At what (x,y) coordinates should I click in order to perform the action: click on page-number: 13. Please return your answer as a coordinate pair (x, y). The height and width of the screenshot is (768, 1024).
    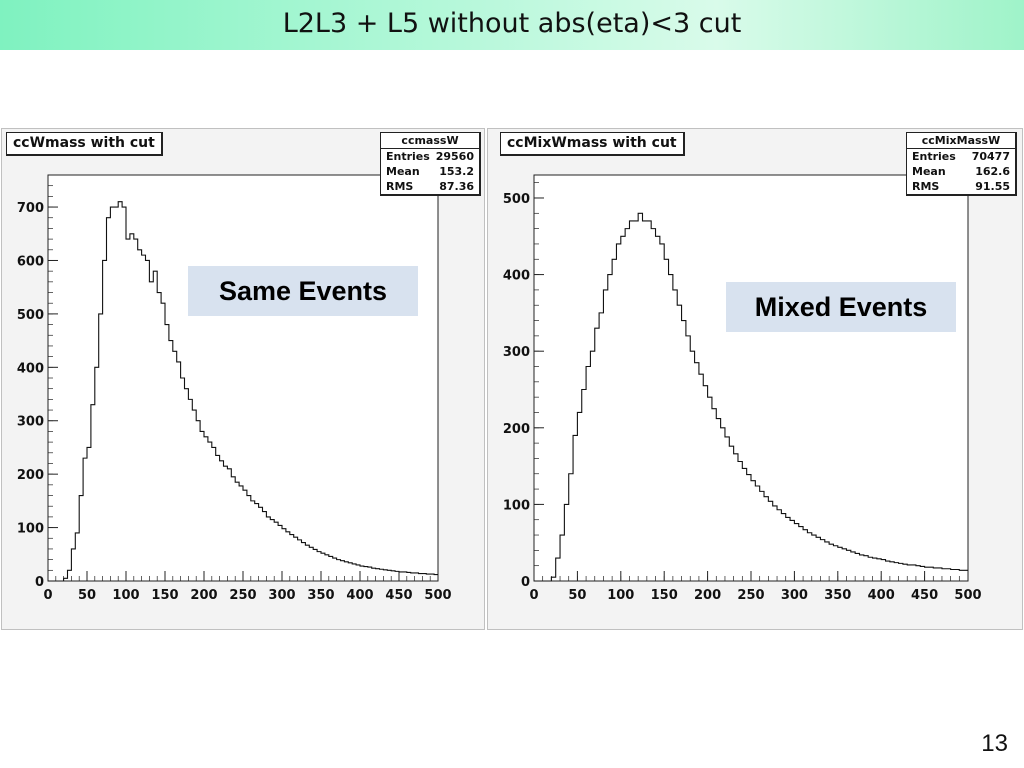
    Looking at the image, I should click on (994, 743).